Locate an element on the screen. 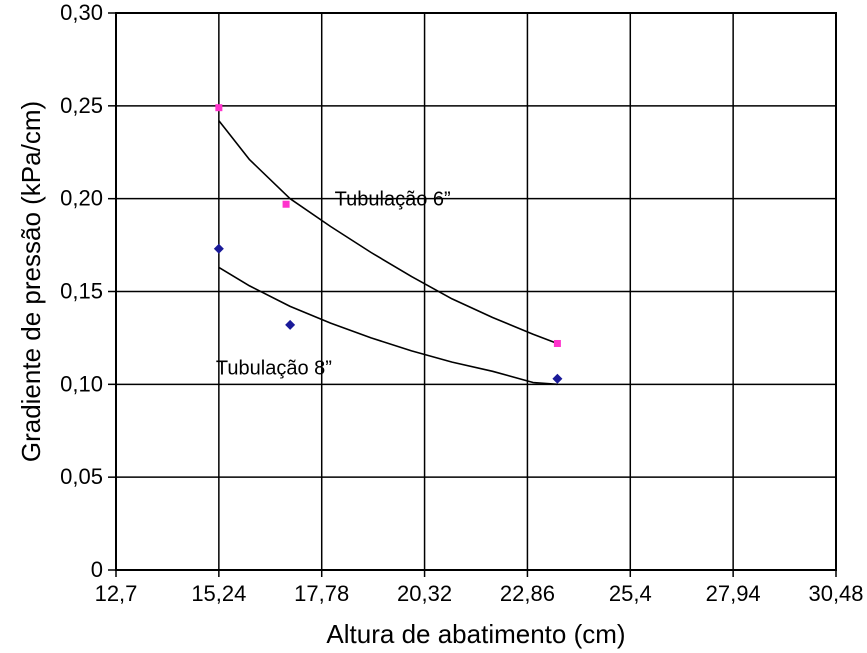 The height and width of the screenshot is (653, 867). x-tick-label: 30,48 is located at coordinates (835, 593).